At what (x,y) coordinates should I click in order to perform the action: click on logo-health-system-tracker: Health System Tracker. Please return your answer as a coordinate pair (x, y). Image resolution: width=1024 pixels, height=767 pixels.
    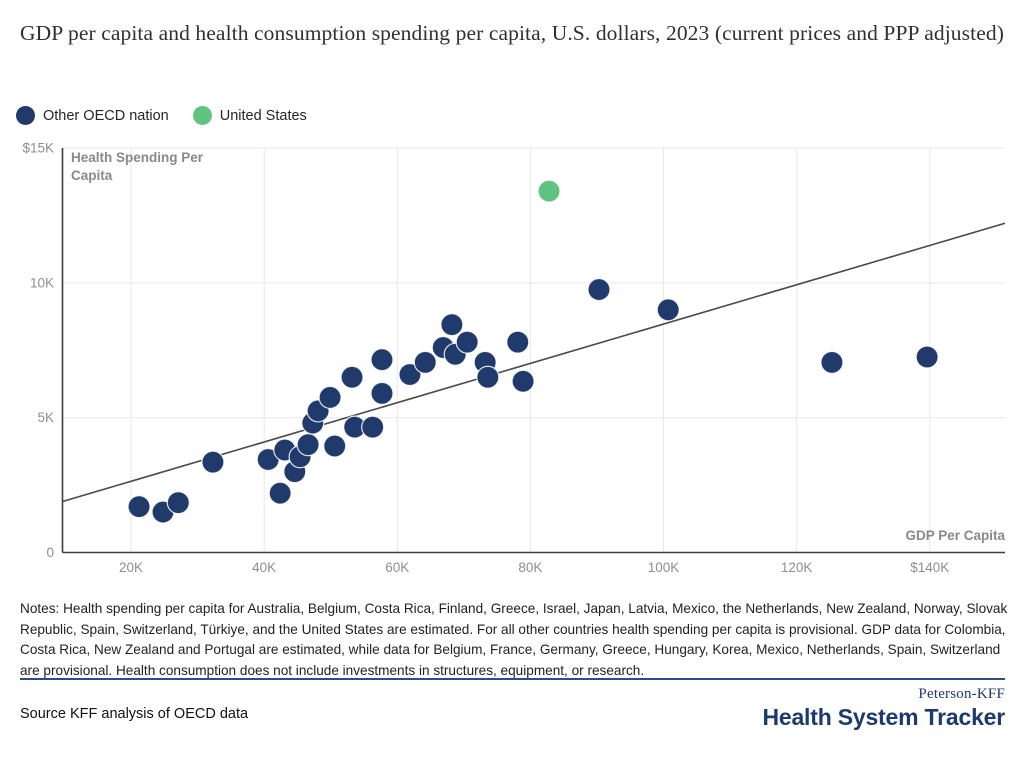
    Looking at the image, I should click on (883, 717).